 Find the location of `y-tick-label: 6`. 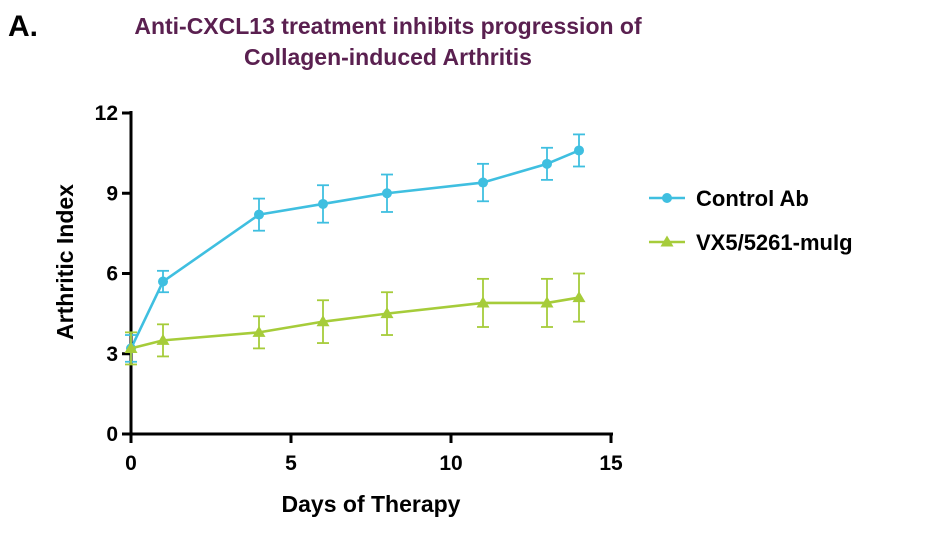

y-tick-label: 6 is located at coordinates (112, 274).